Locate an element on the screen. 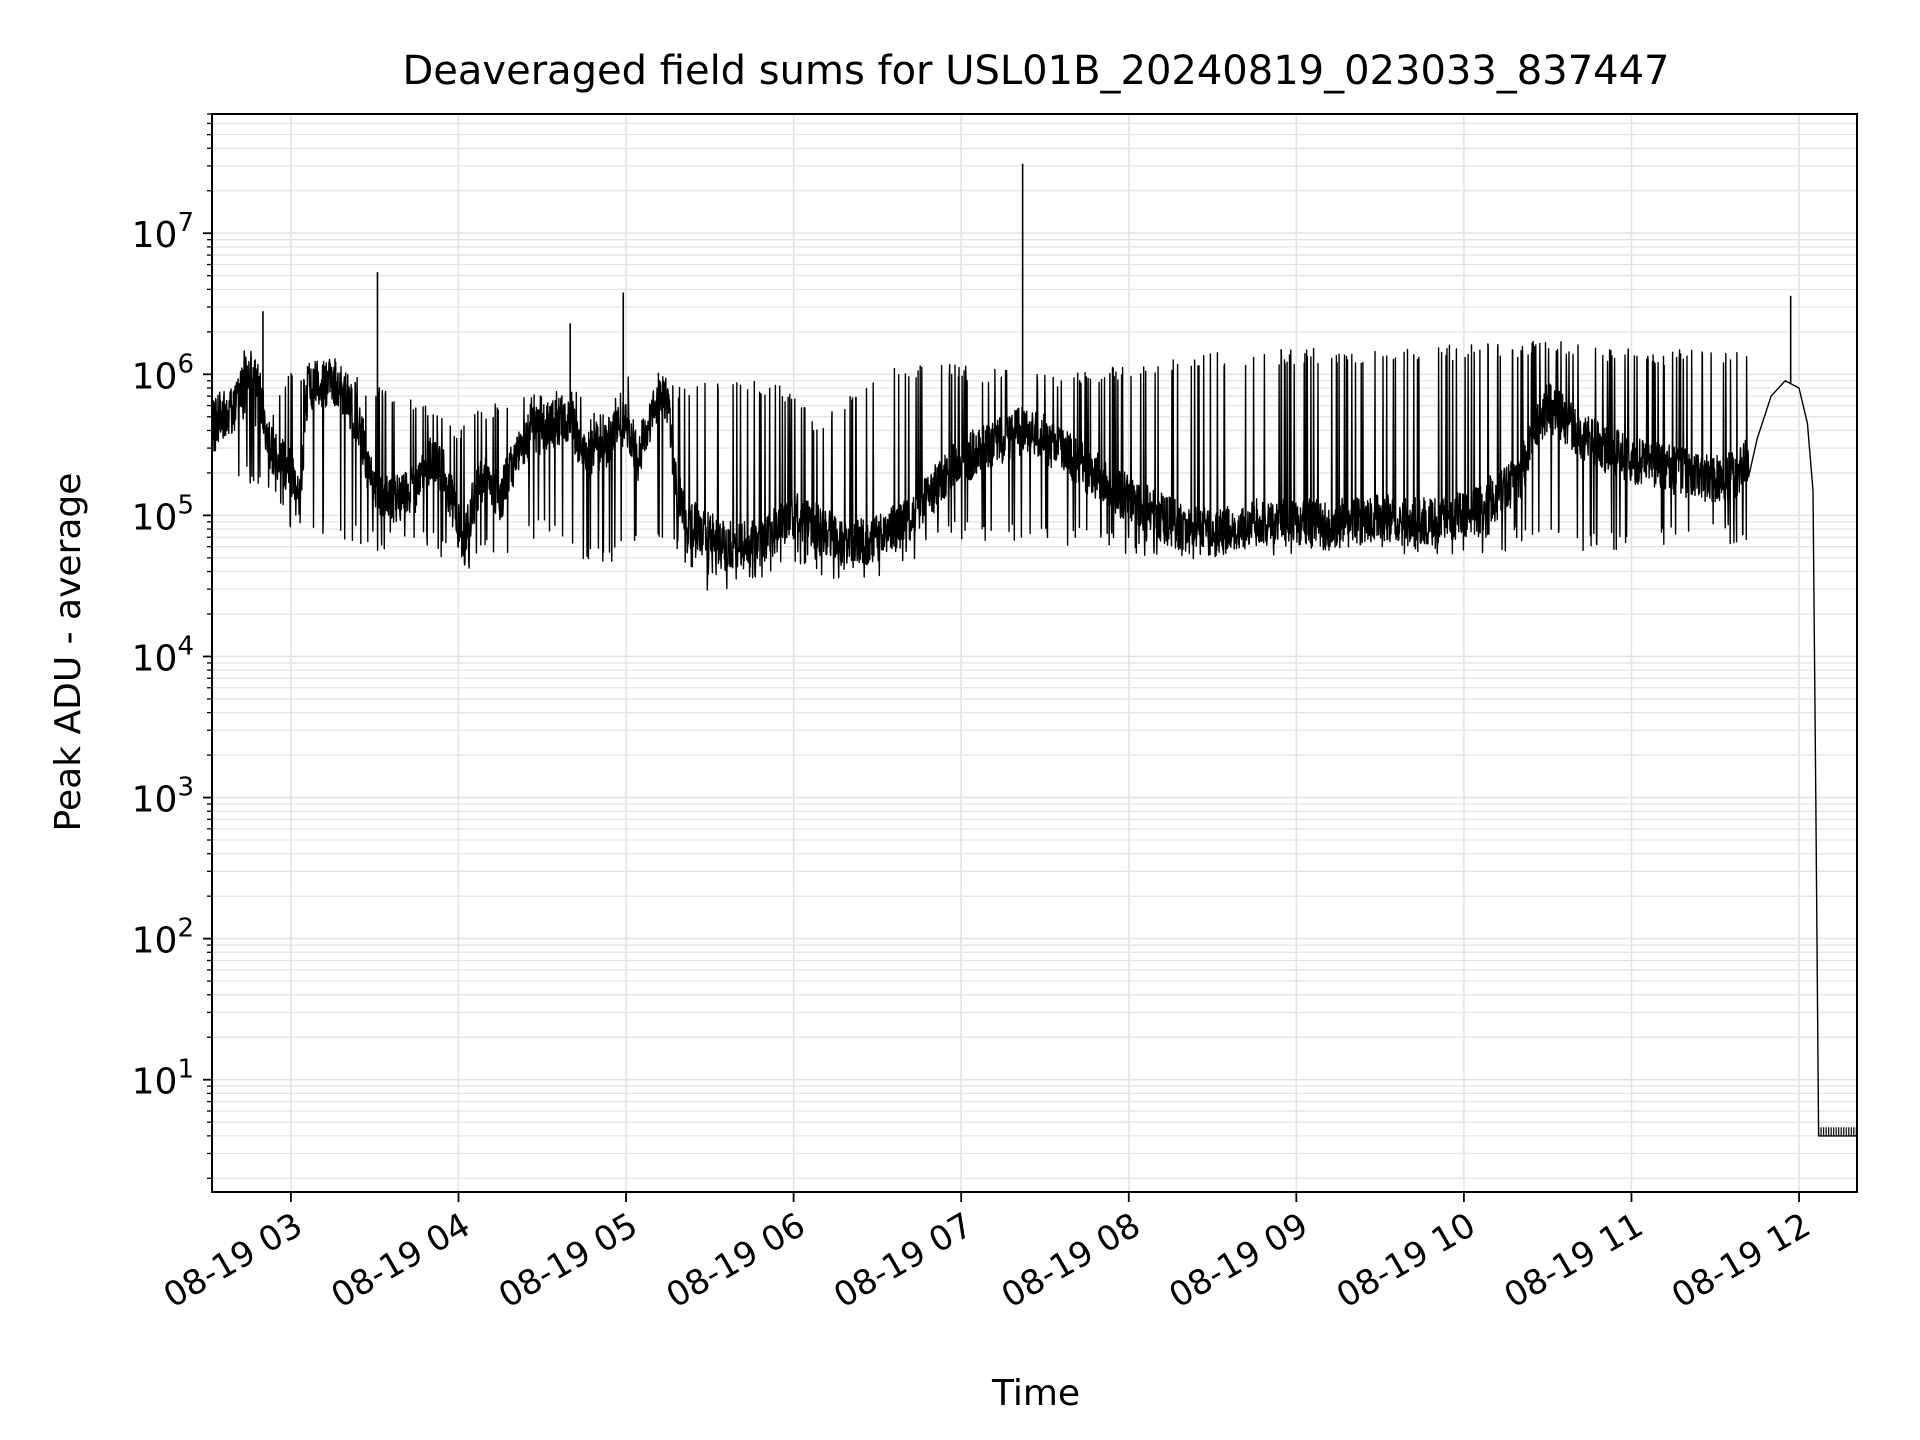 The width and height of the screenshot is (1920, 1440). y-tick-label: 10² is located at coordinates (163, 938).